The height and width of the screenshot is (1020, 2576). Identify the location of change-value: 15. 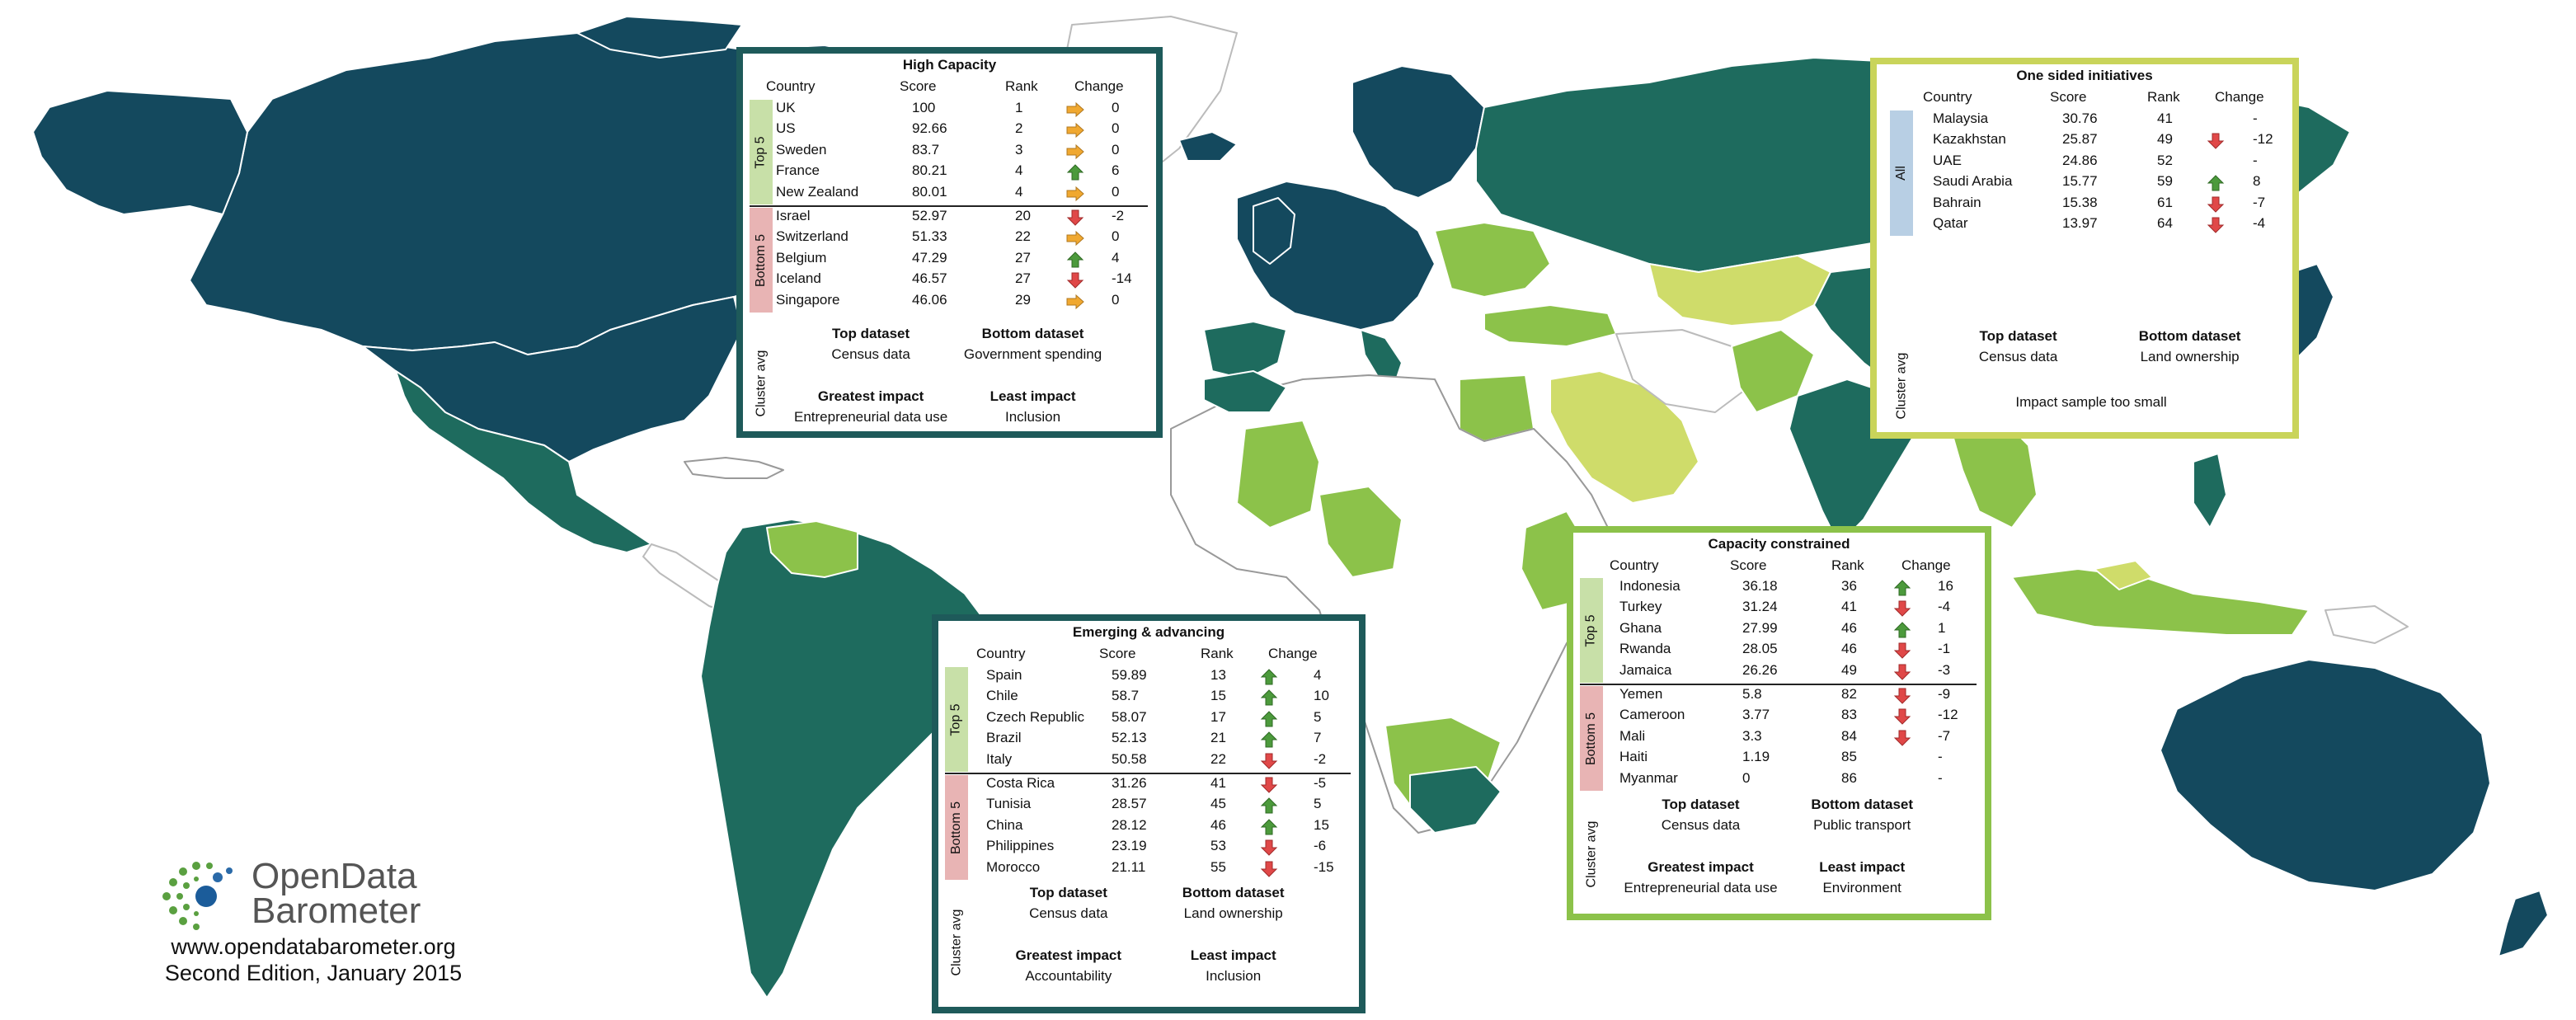
(1321, 824).